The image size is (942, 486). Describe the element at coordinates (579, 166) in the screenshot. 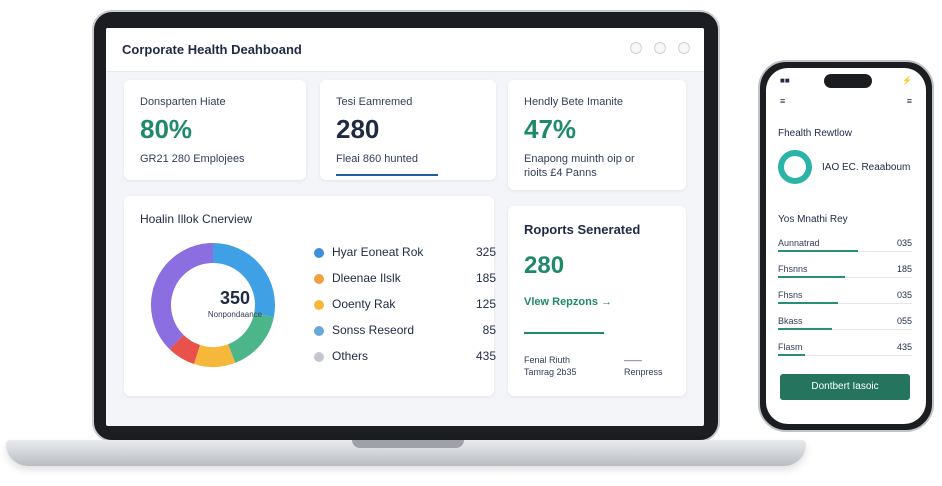

I see `stat-sub: Enapong muinth oip or rioits £4 Panns` at that location.